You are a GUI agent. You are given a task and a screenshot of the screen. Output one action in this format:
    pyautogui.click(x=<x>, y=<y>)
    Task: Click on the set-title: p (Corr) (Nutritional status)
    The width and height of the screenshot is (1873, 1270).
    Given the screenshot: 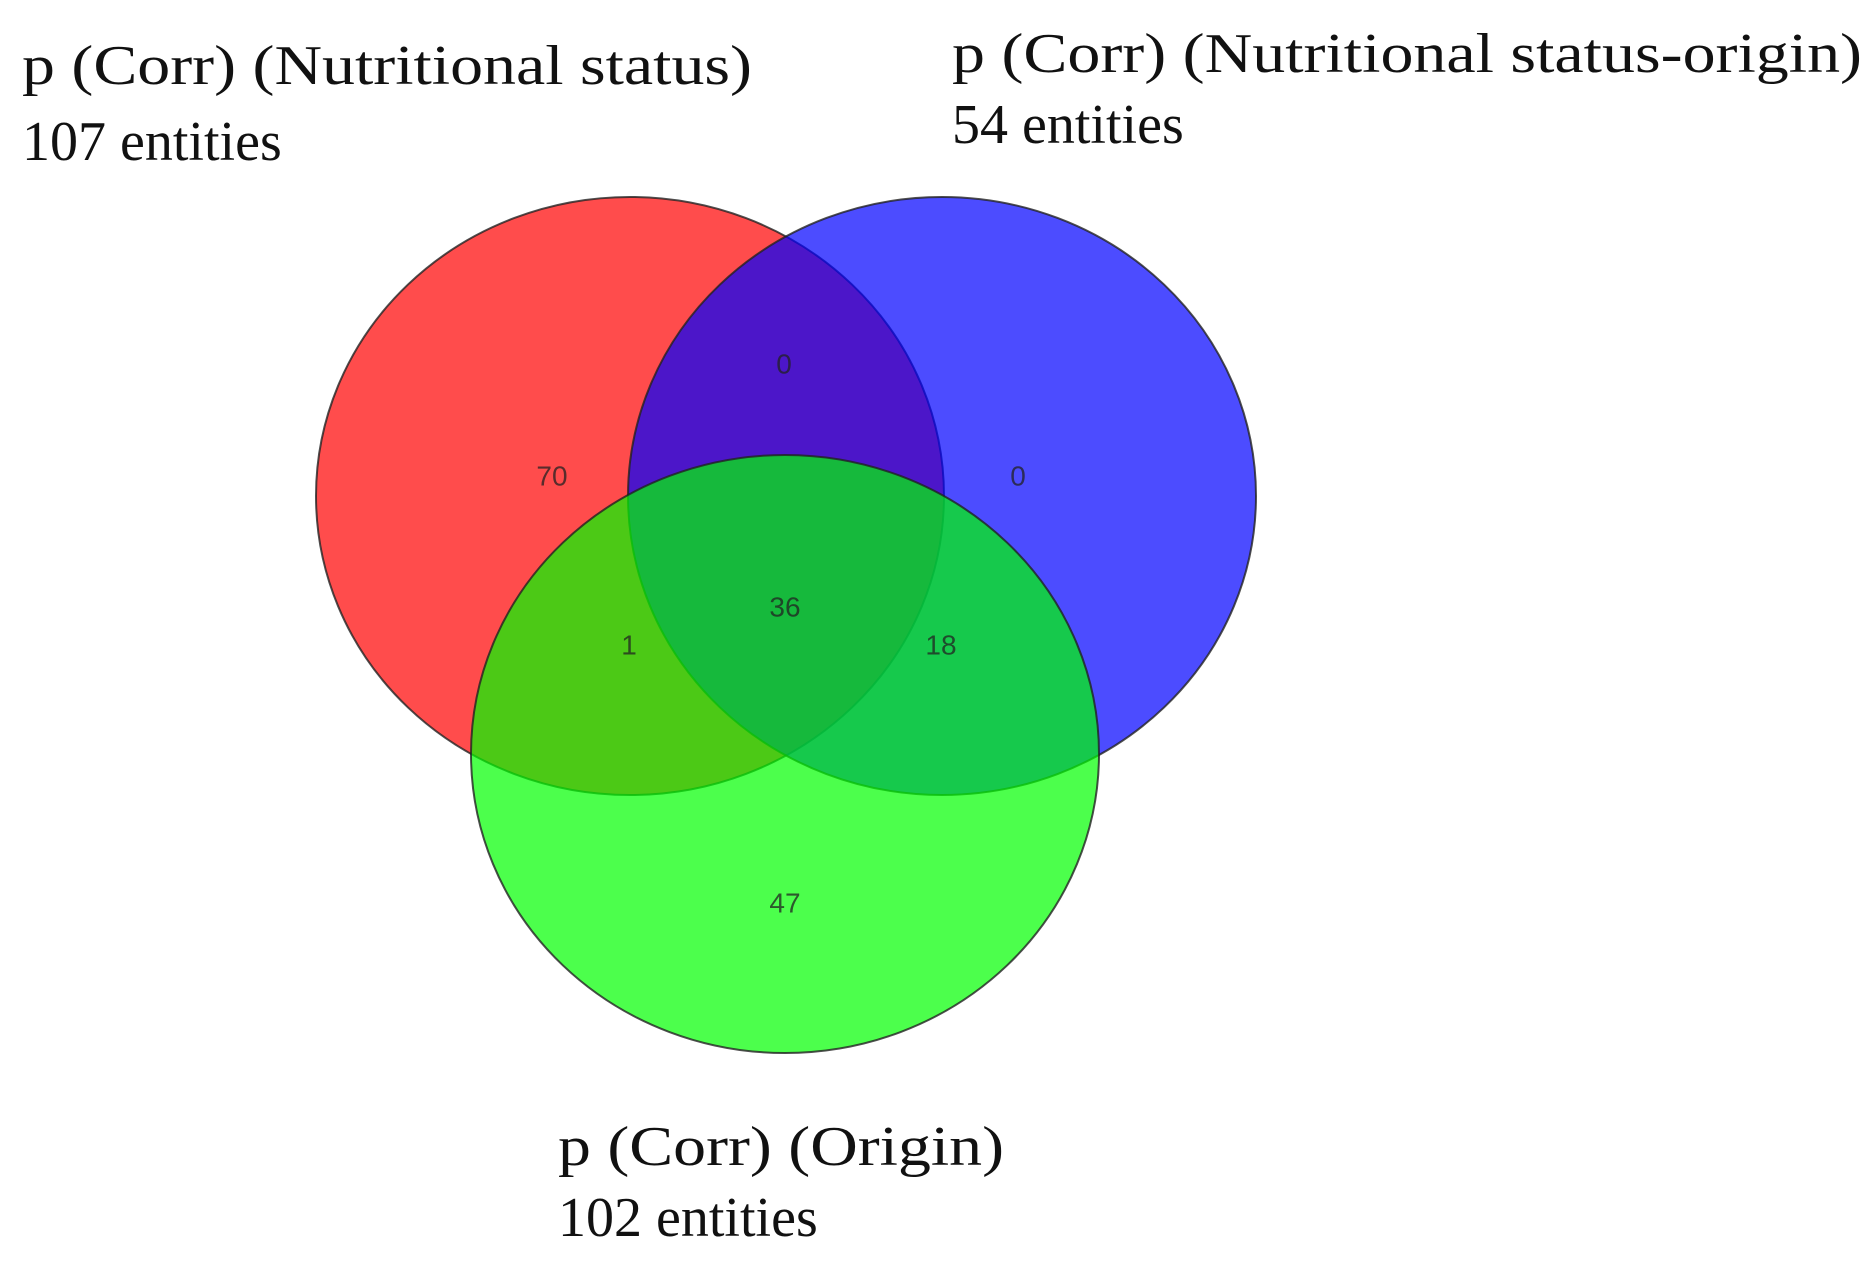 What is the action you would take?
    pyautogui.click(x=387, y=66)
    